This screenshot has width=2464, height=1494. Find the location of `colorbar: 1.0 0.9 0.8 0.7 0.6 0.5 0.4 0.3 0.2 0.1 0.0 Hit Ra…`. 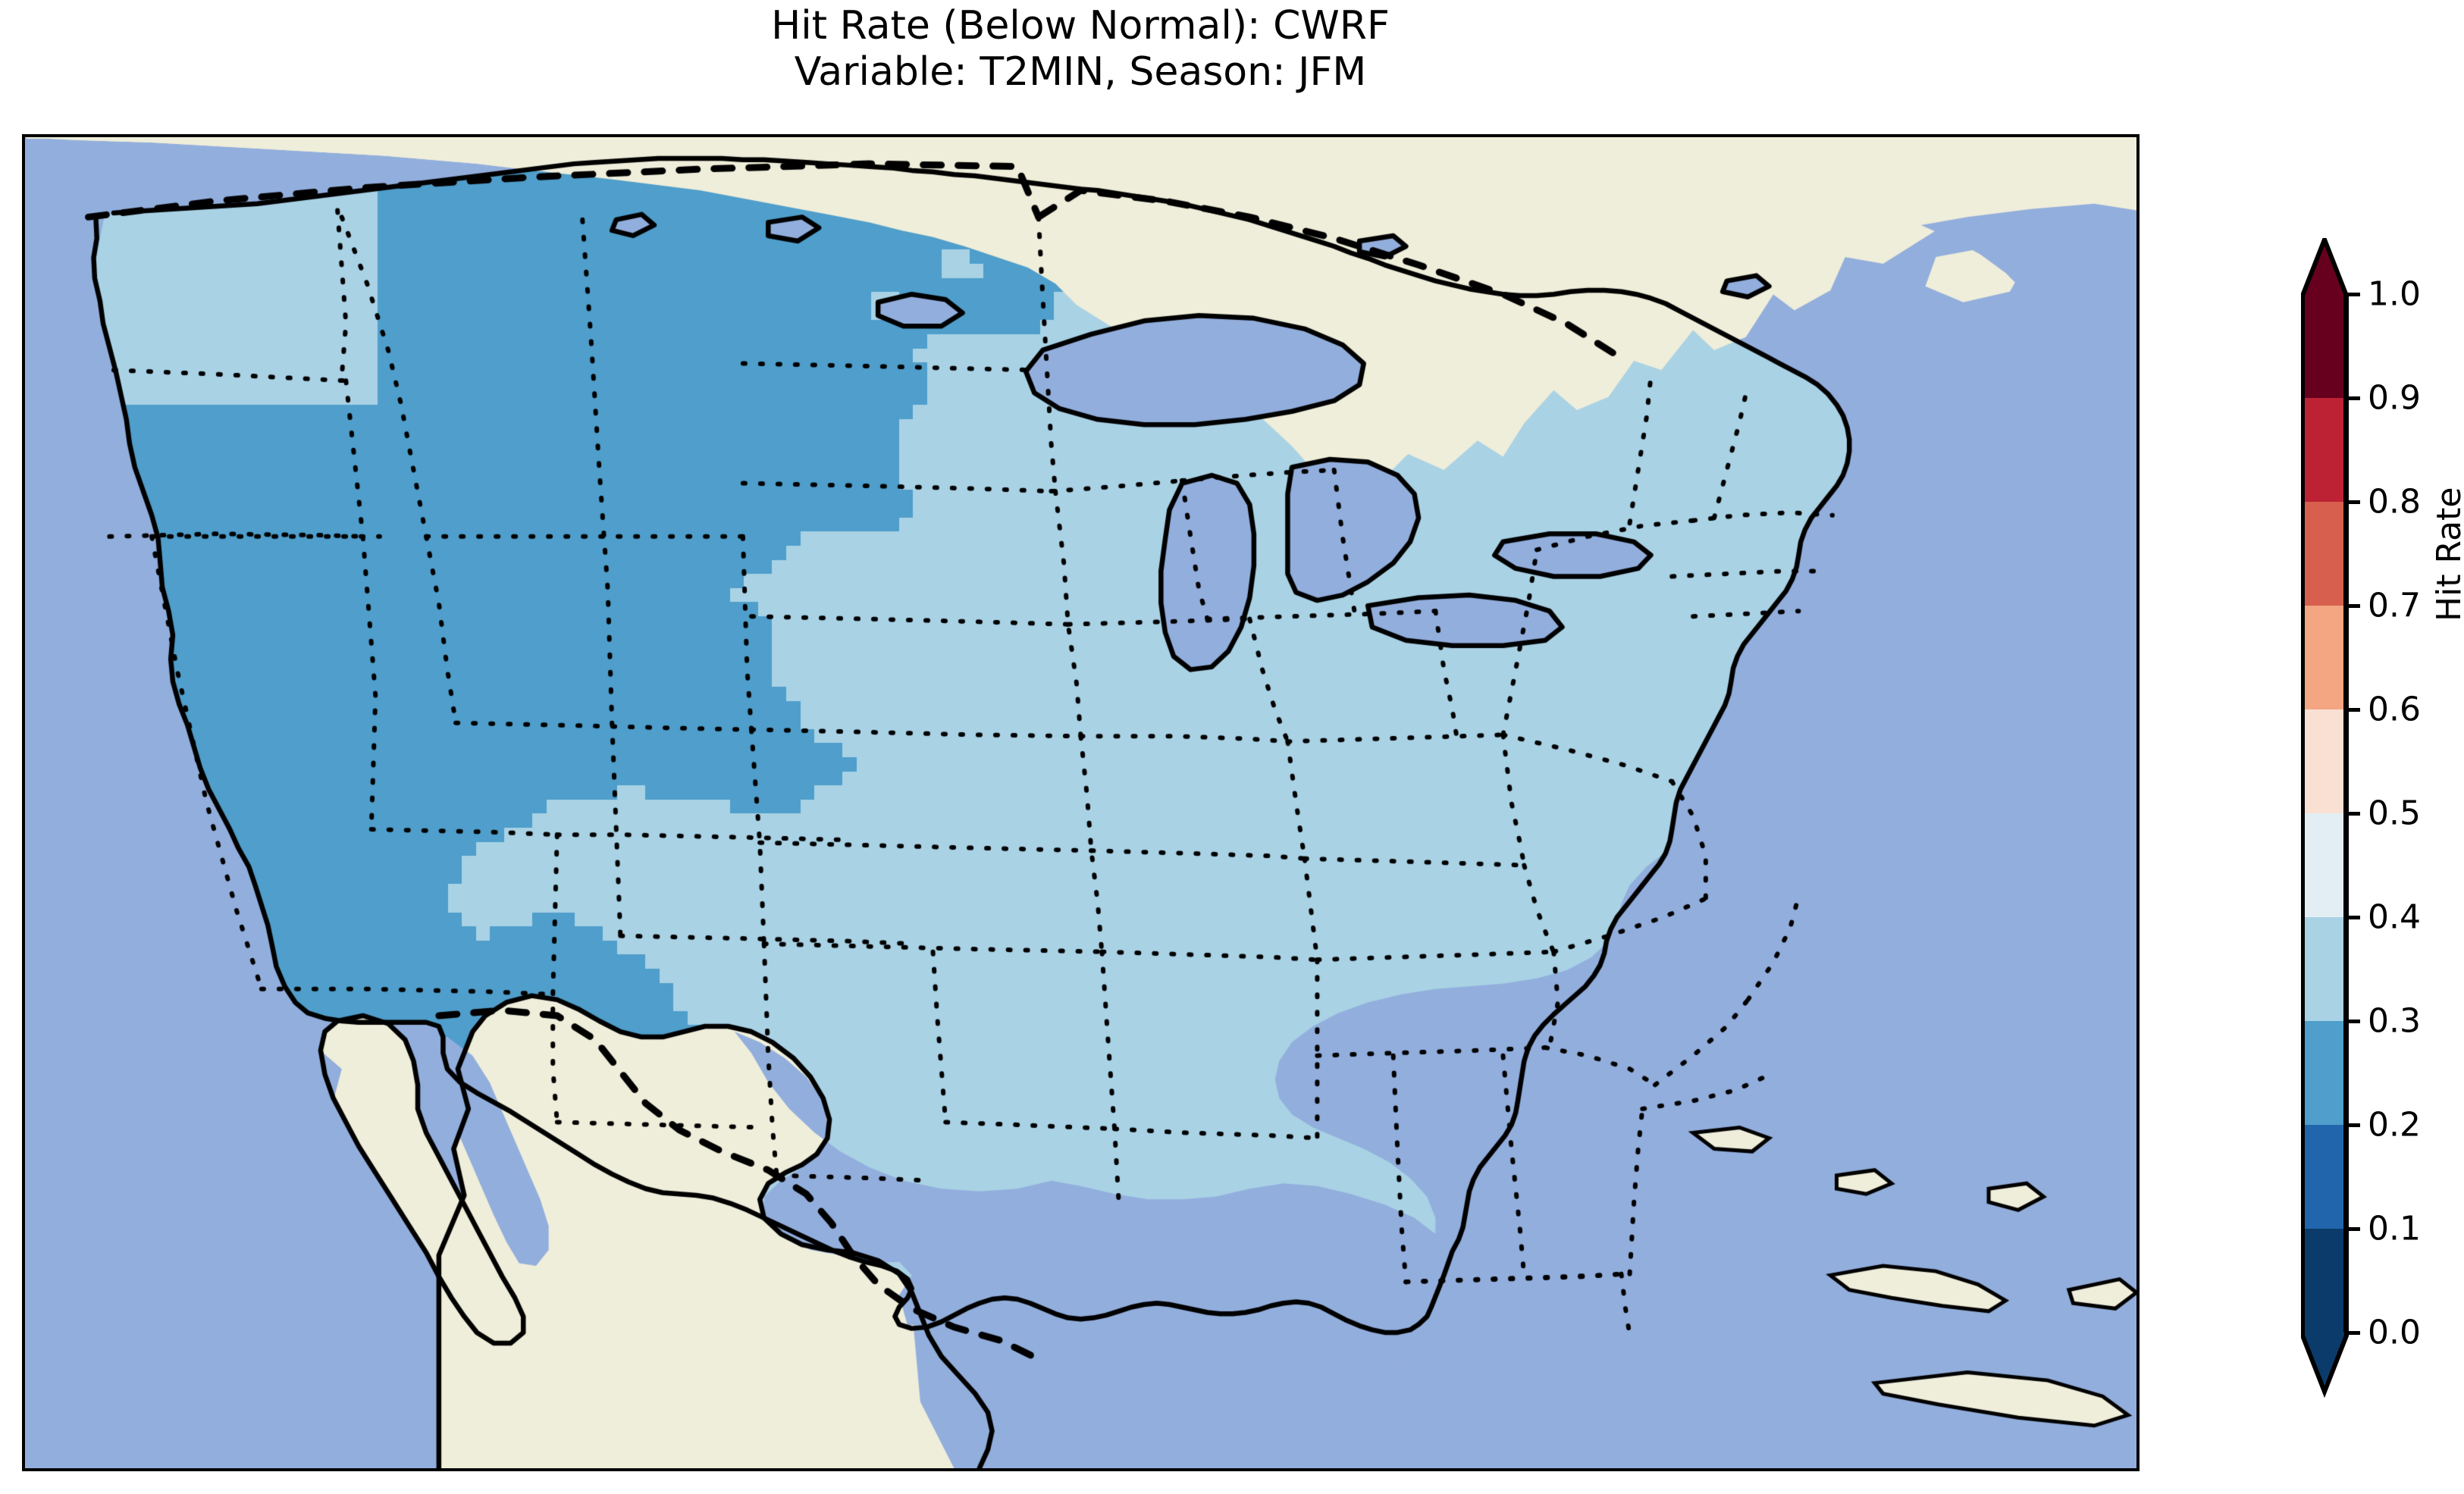

colorbar: 1.0 0.9 0.8 0.7 0.6 0.5 0.4 0.3 0.2 0.1 0.0 Hit Ra… is located at coordinates (2382, 759).